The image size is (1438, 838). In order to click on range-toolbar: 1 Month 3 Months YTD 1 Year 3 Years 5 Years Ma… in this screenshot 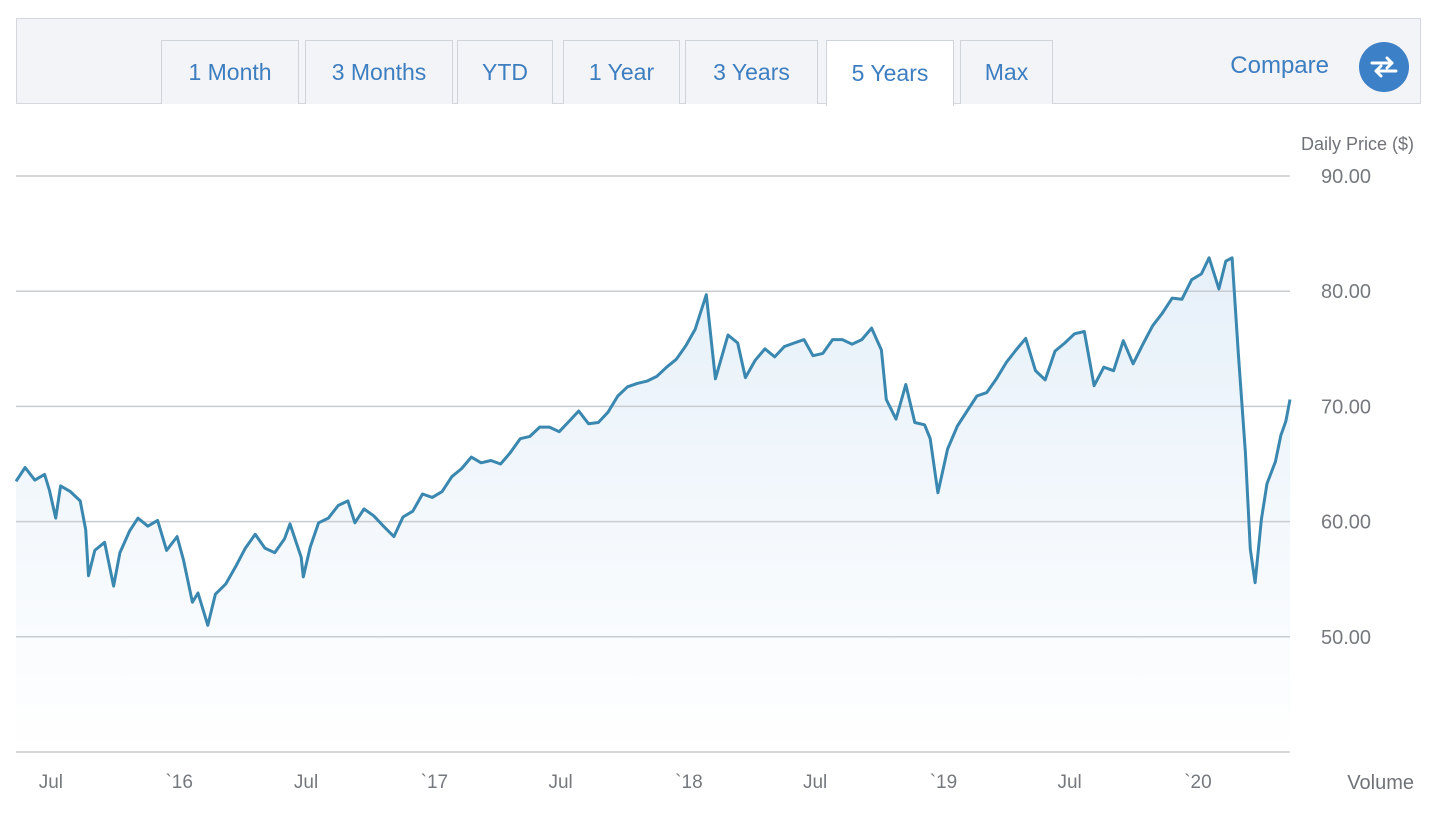, I will do `click(718, 62)`.